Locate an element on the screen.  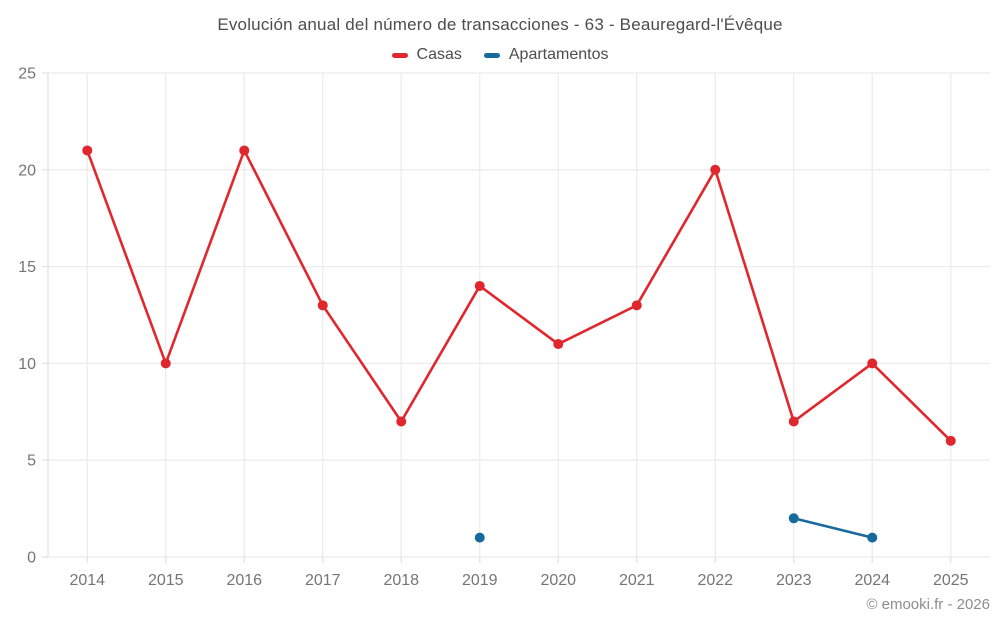
data-point-casas-2014 is located at coordinates (87, 150).